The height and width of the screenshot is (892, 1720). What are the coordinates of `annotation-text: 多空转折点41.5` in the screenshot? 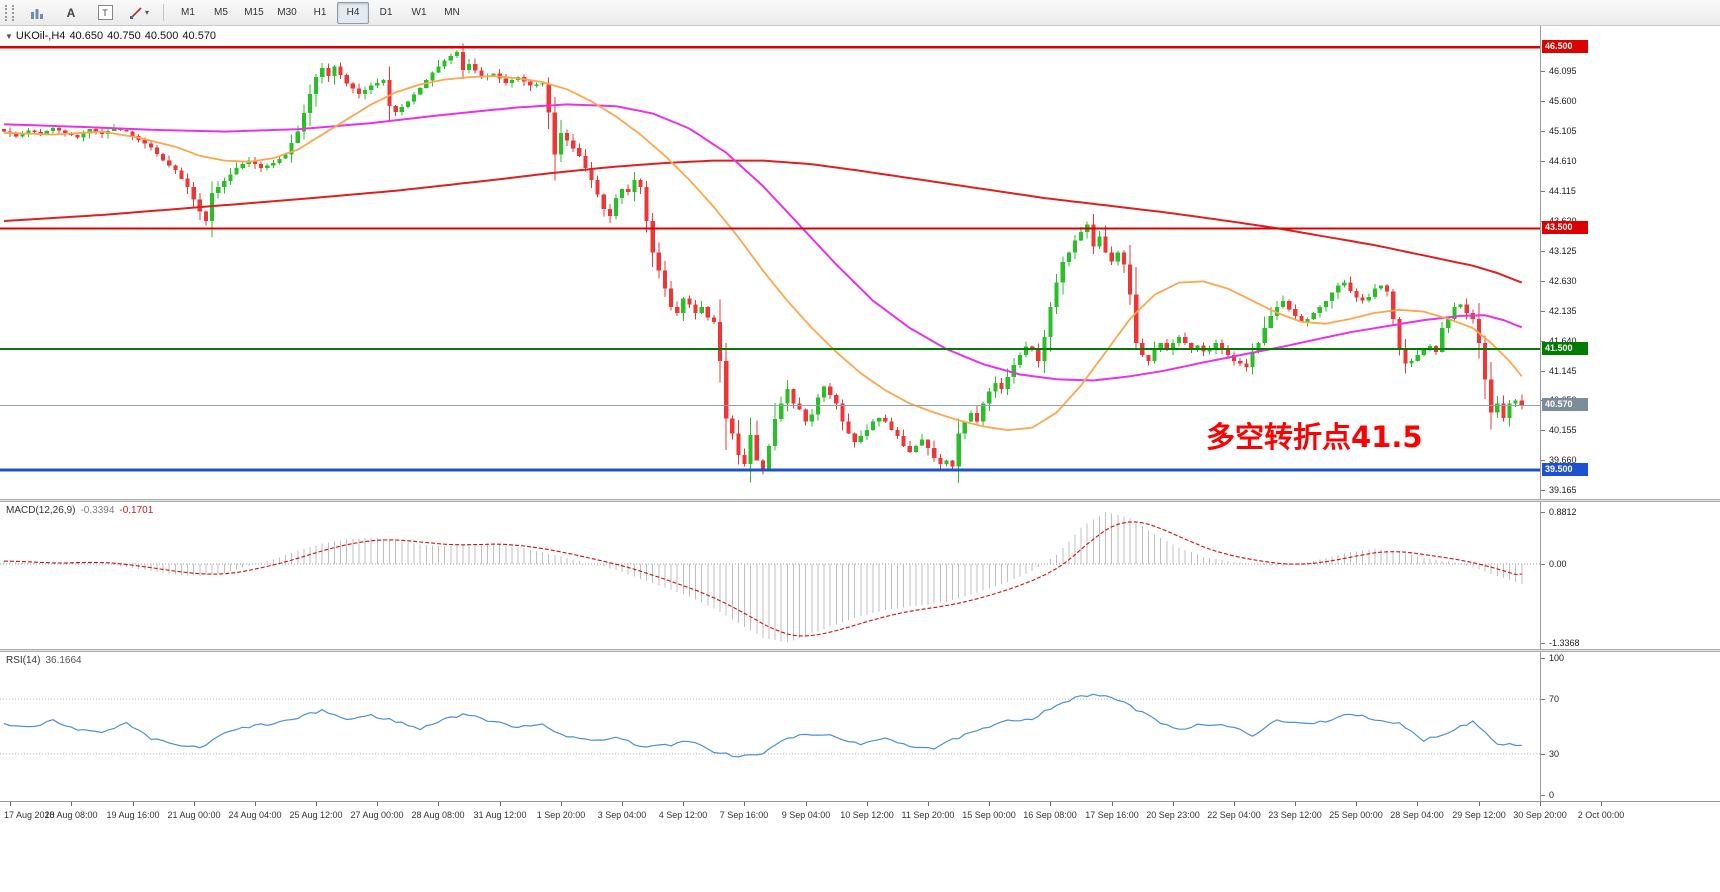 It's located at (1314, 437).